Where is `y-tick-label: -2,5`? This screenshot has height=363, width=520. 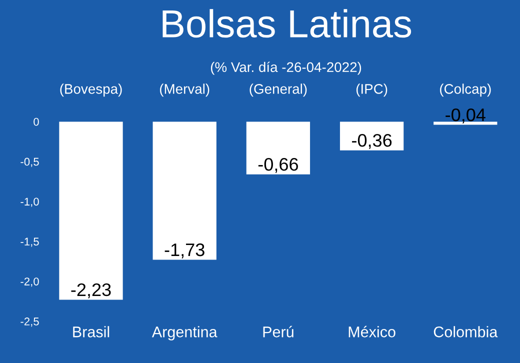 y-tick-label: -2,5 is located at coordinates (29, 322).